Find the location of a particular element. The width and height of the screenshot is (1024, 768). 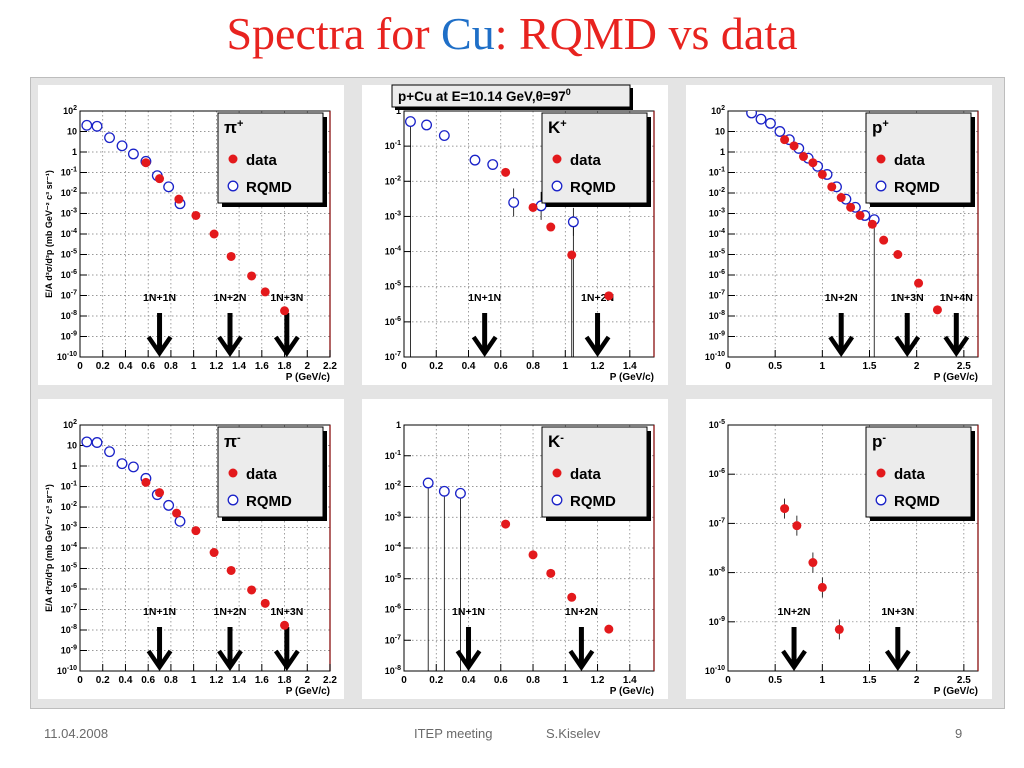

legend-particle: π- is located at coordinates (232, 441).